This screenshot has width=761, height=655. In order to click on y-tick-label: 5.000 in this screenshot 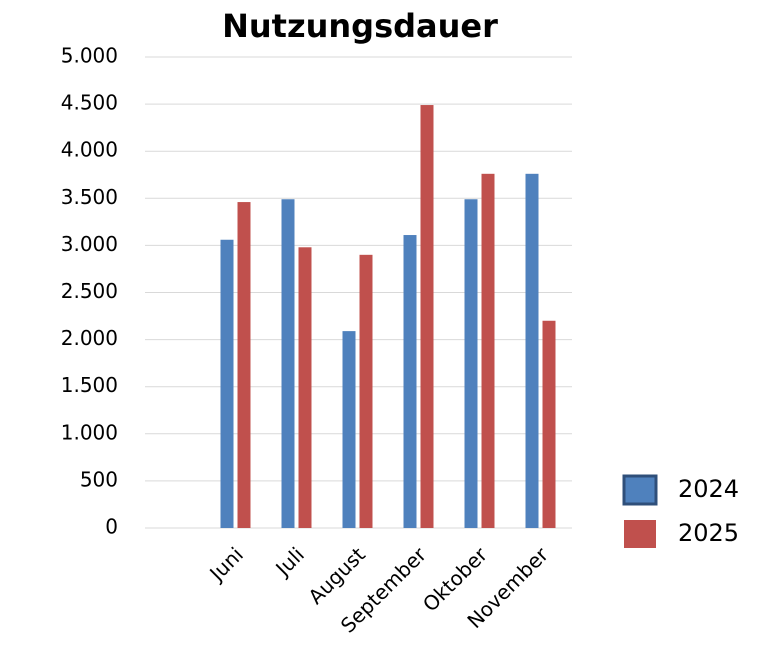, I will do `click(89, 56)`.